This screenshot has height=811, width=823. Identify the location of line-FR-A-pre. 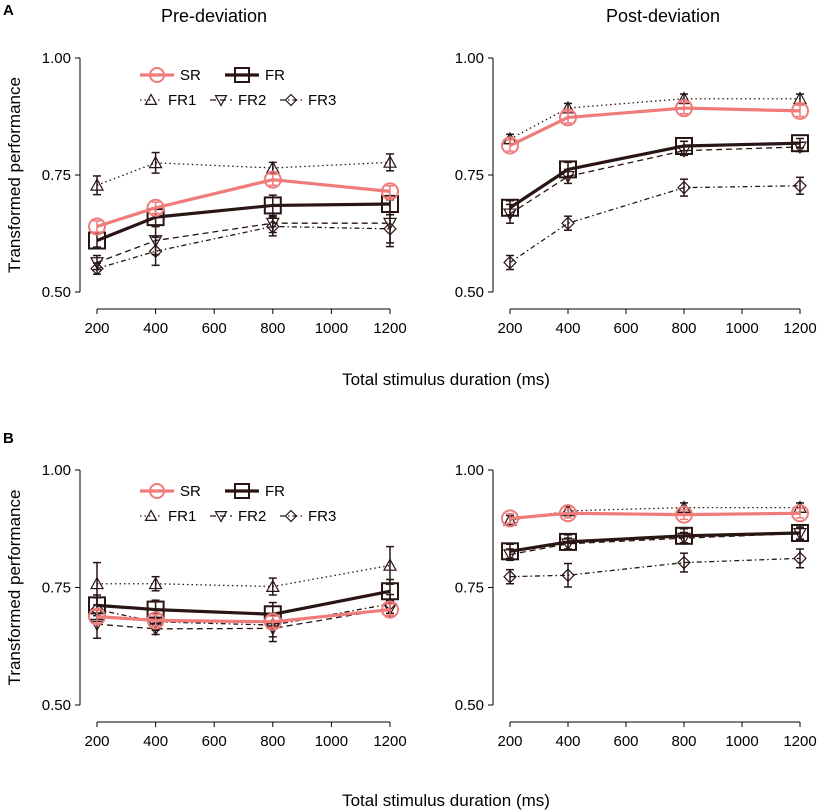
(243, 222).